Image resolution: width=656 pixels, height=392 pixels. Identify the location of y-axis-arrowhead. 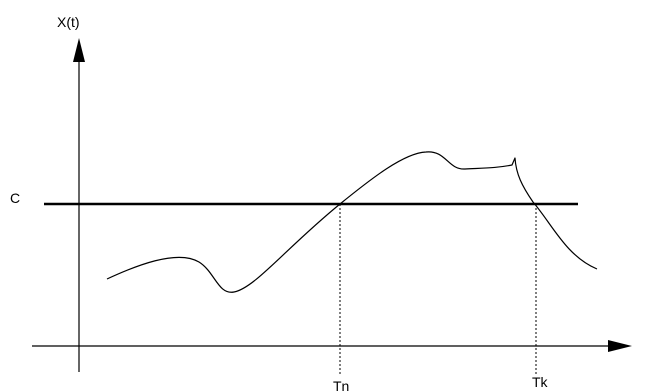
(79, 50).